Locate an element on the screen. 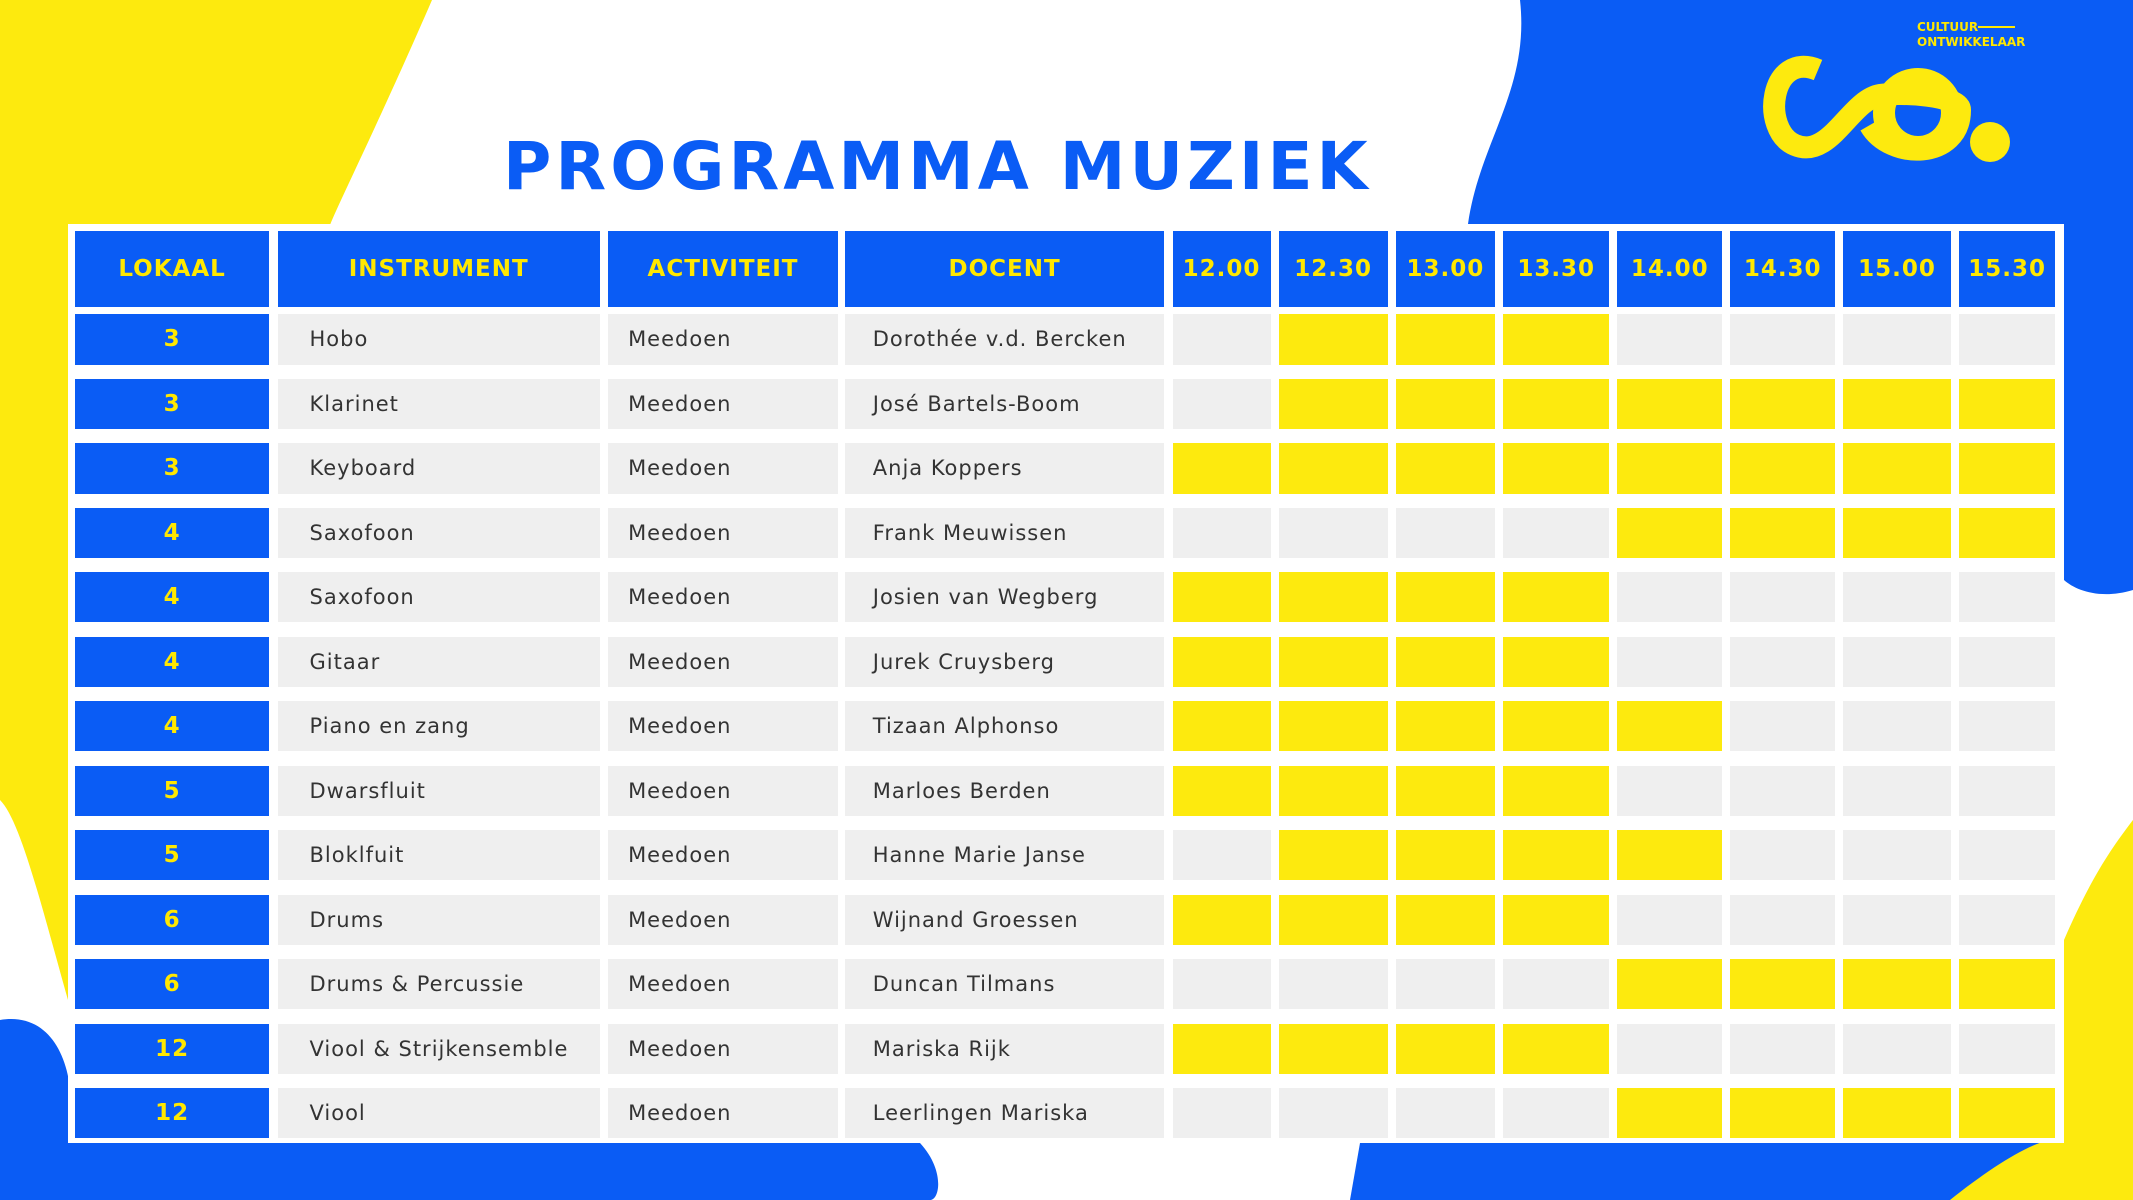 Image resolution: width=2133 pixels, height=1200 pixels. time-header: 12.00 is located at coordinates (1221, 269).